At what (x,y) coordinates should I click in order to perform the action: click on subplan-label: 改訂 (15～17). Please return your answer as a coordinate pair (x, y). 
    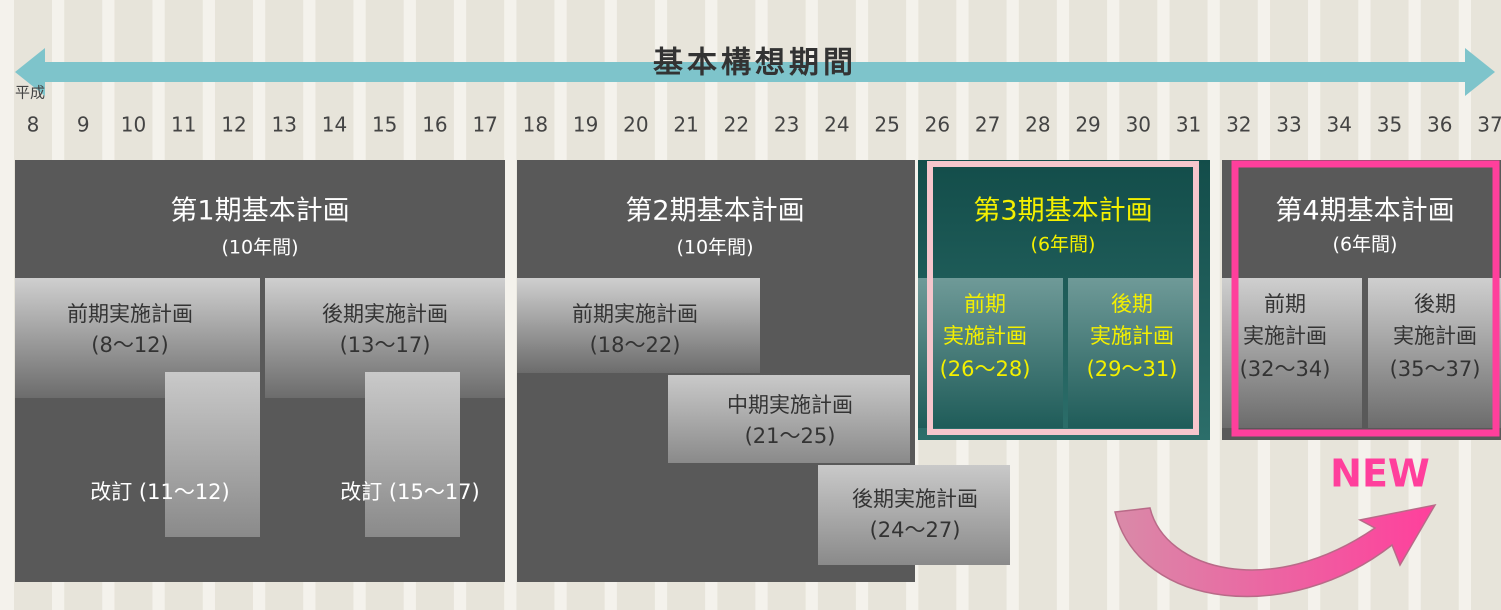
    Looking at the image, I should click on (410, 492).